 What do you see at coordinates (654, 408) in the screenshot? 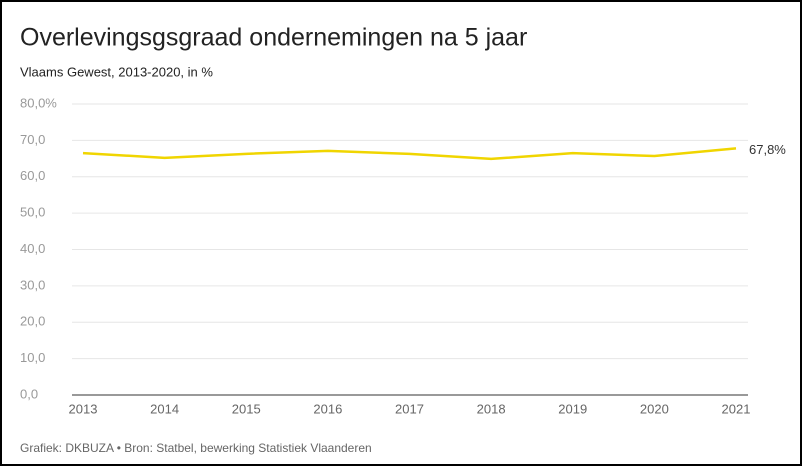
I see `x-tick-label: 2020` at bounding box center [654, 408].